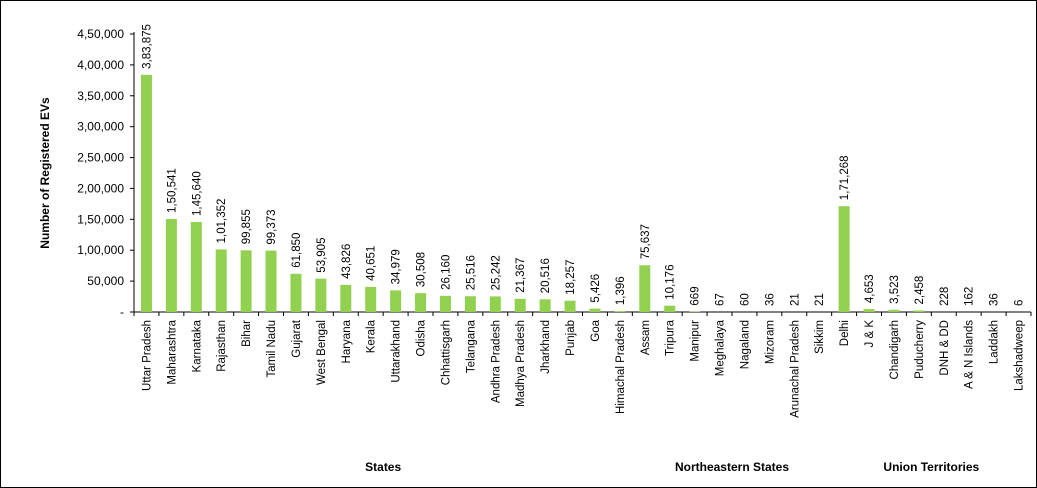 The height and width of the screenshot is (488, 1037). Describe the element at coordinates (100, 34) in the screenshot. I see `y-tick-label: 4,50,000` at that location.